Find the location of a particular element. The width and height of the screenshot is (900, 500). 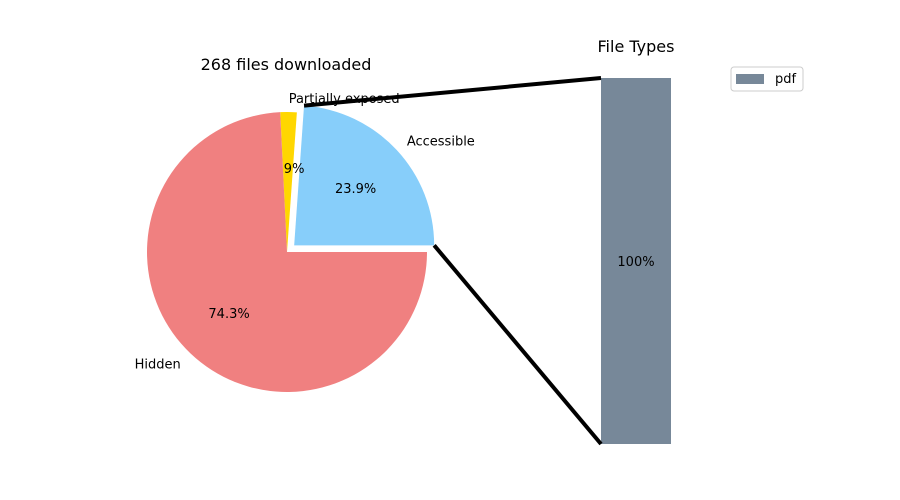

pie-pct-hidden: 74.3% is located at coordinates (228, 314).